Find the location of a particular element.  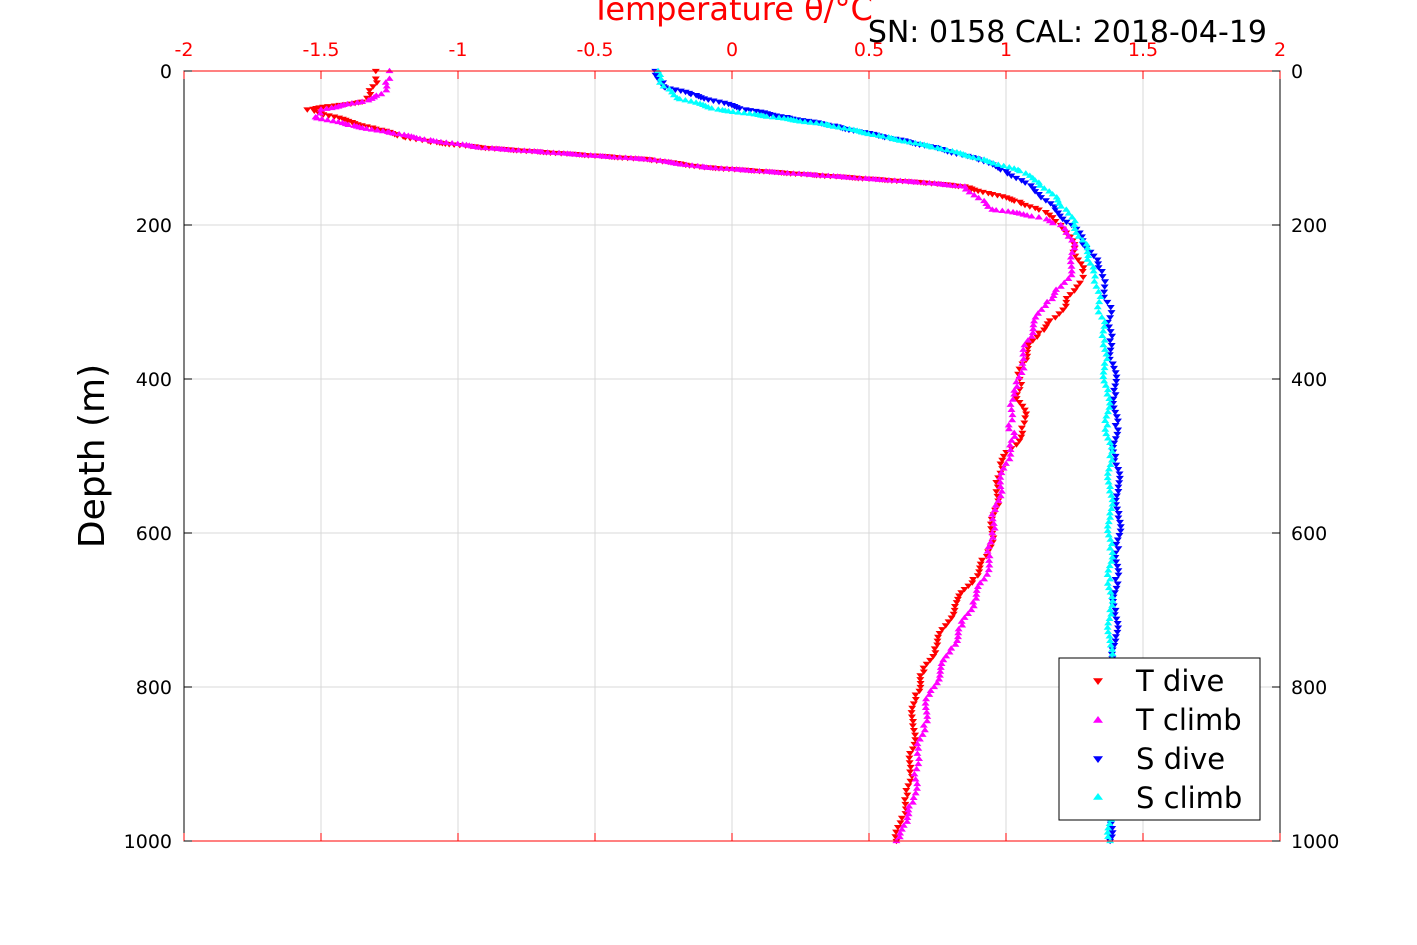

y-axis-label: Depth (m) is located at coordinates (92, 456).